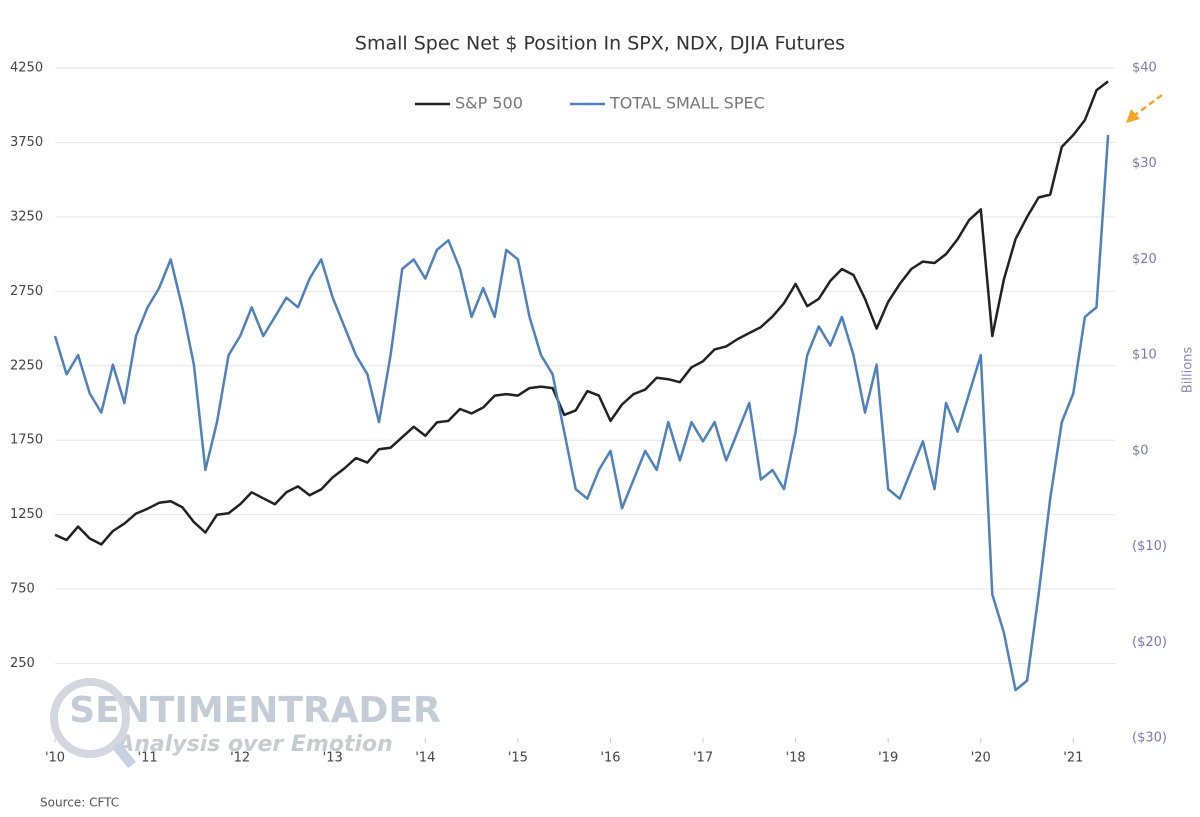 The width and height of the screenshot is (1200, 817). I want to click on x-tick-label: '17, so click(703, 758).